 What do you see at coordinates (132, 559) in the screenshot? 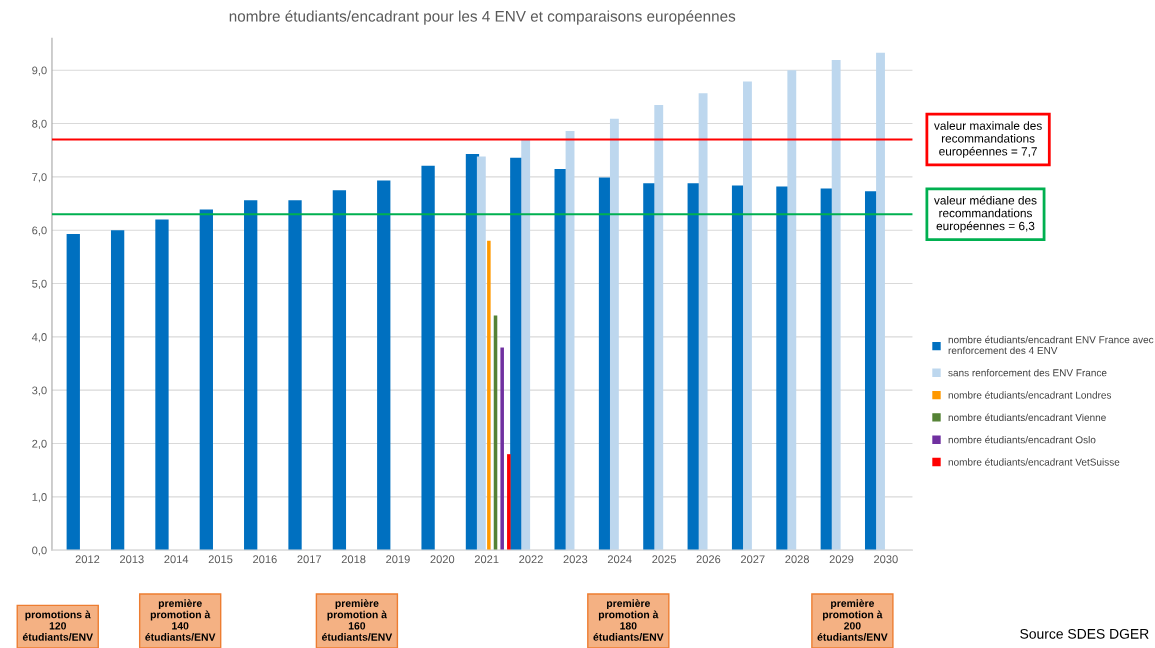
I see `x-tick-label: 2013` at bounding box center [132, 559].